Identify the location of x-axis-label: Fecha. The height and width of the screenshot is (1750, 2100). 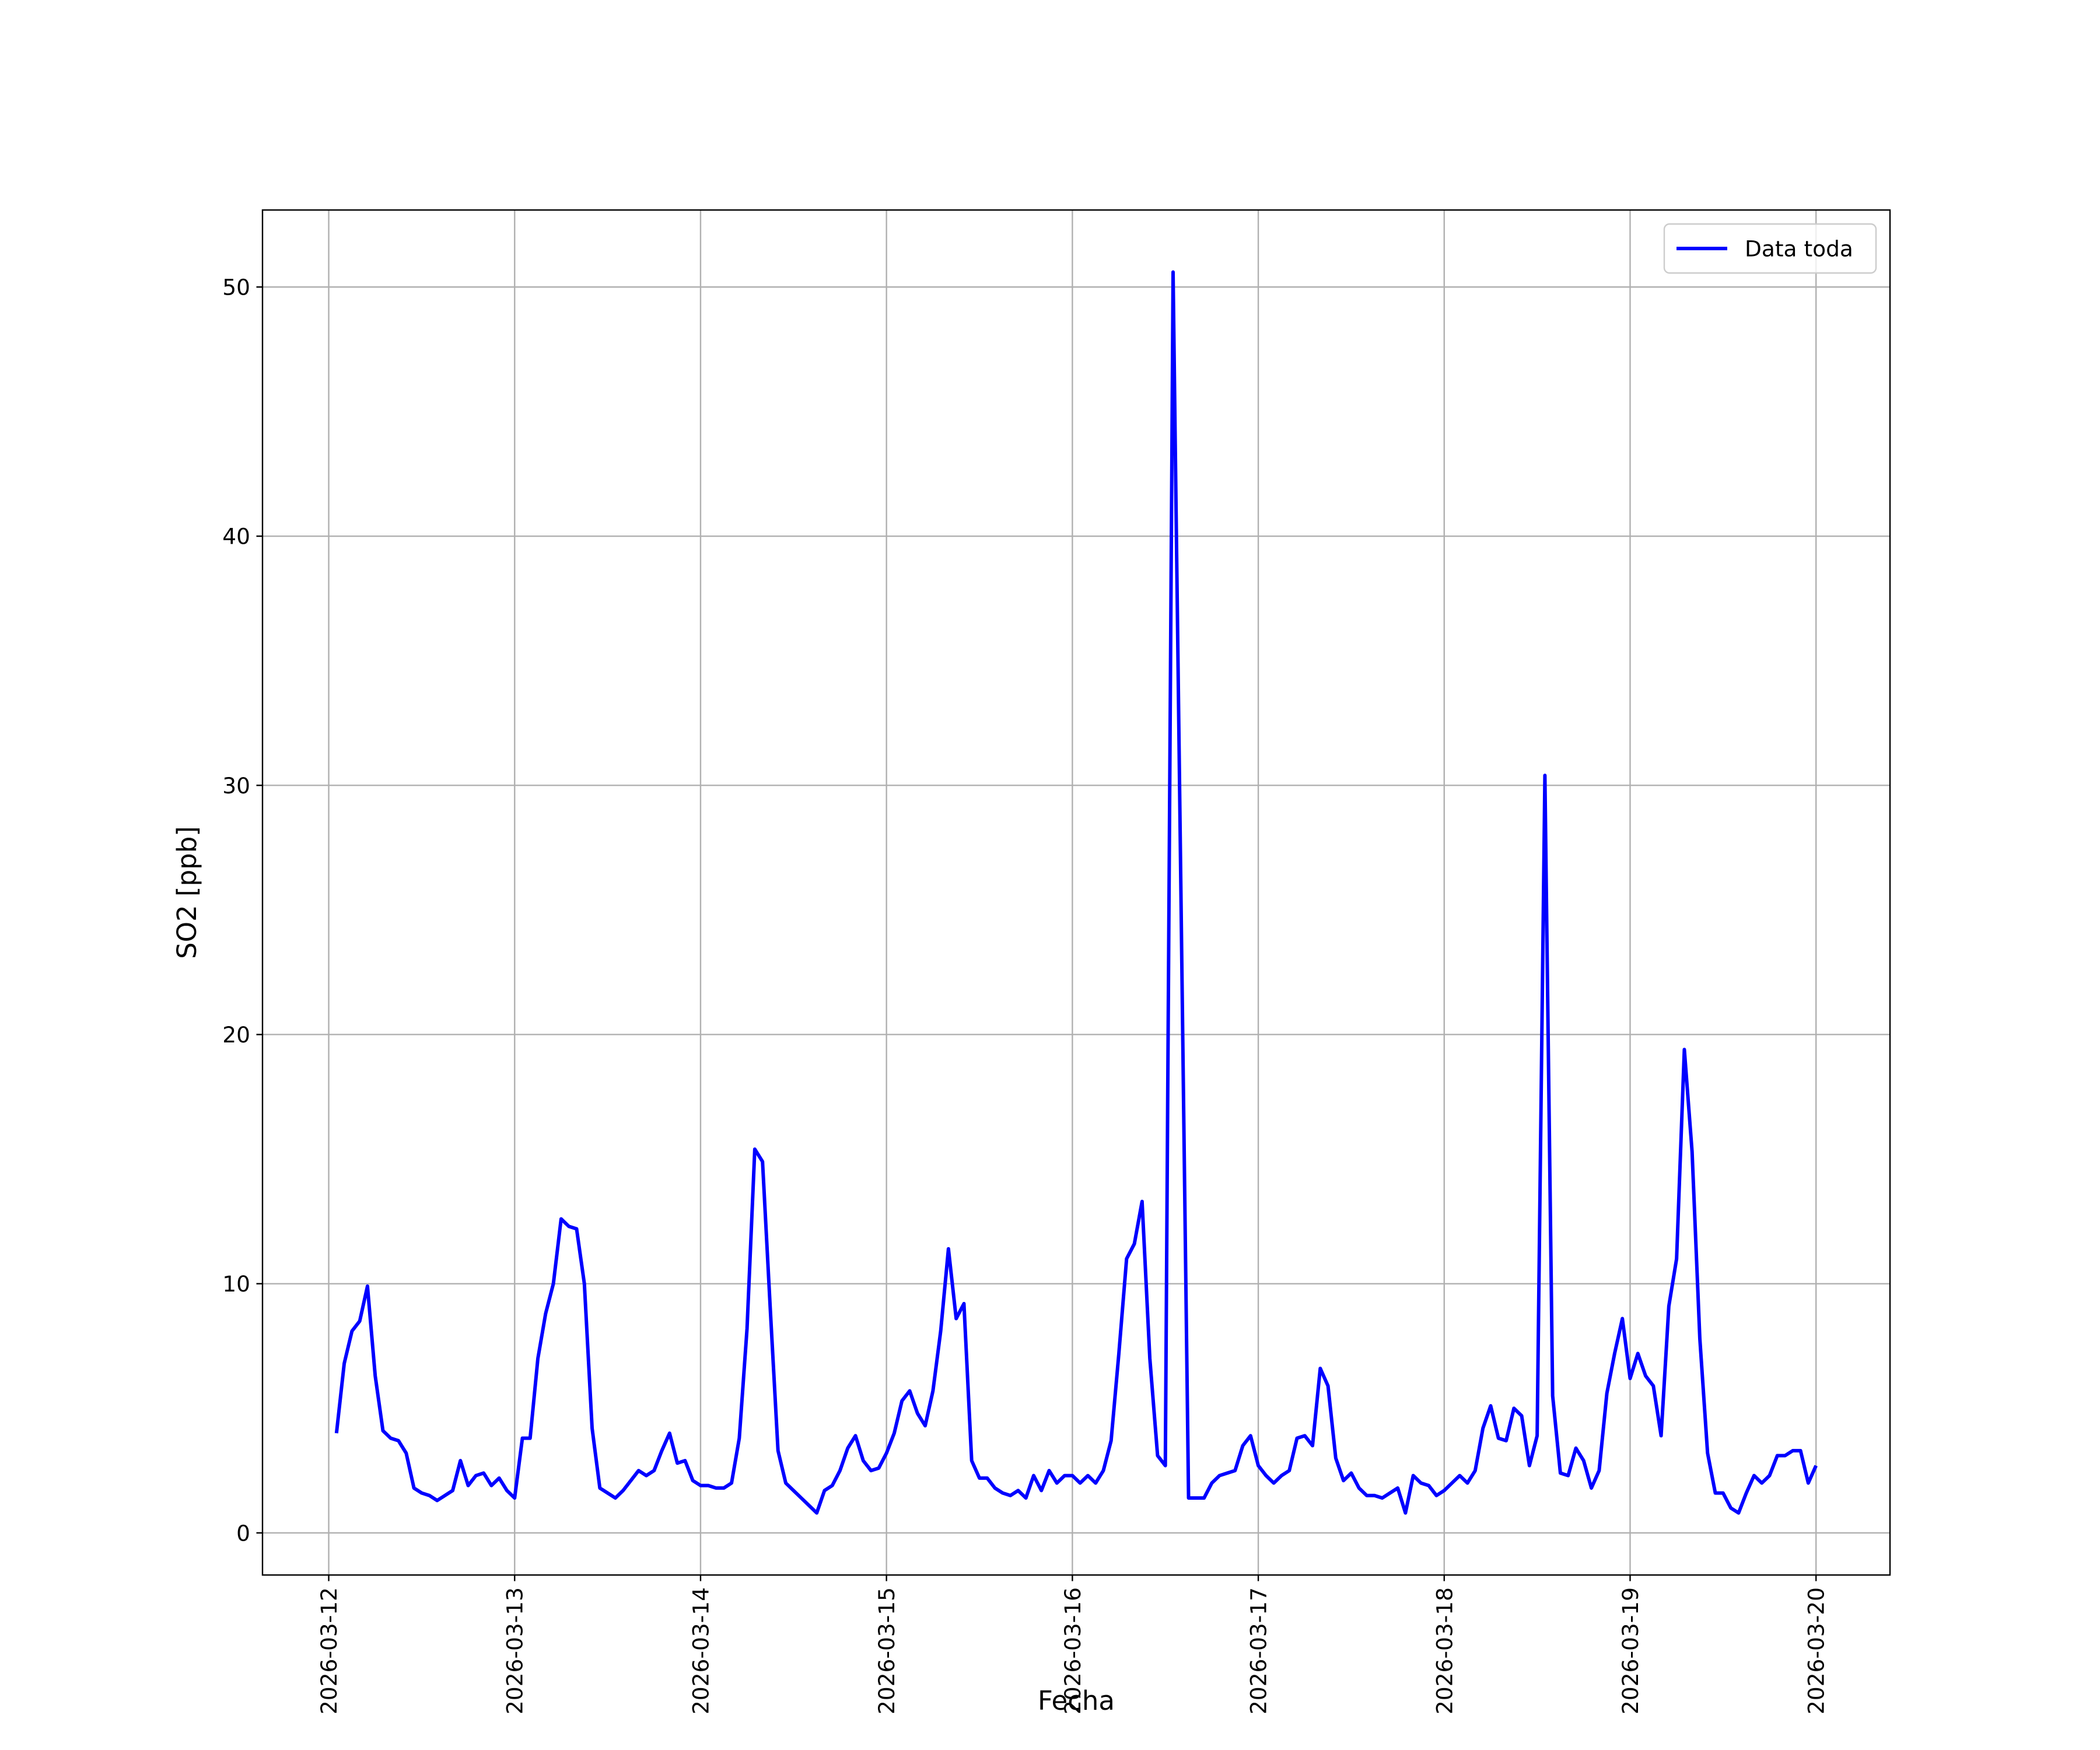
(1076, 1700).